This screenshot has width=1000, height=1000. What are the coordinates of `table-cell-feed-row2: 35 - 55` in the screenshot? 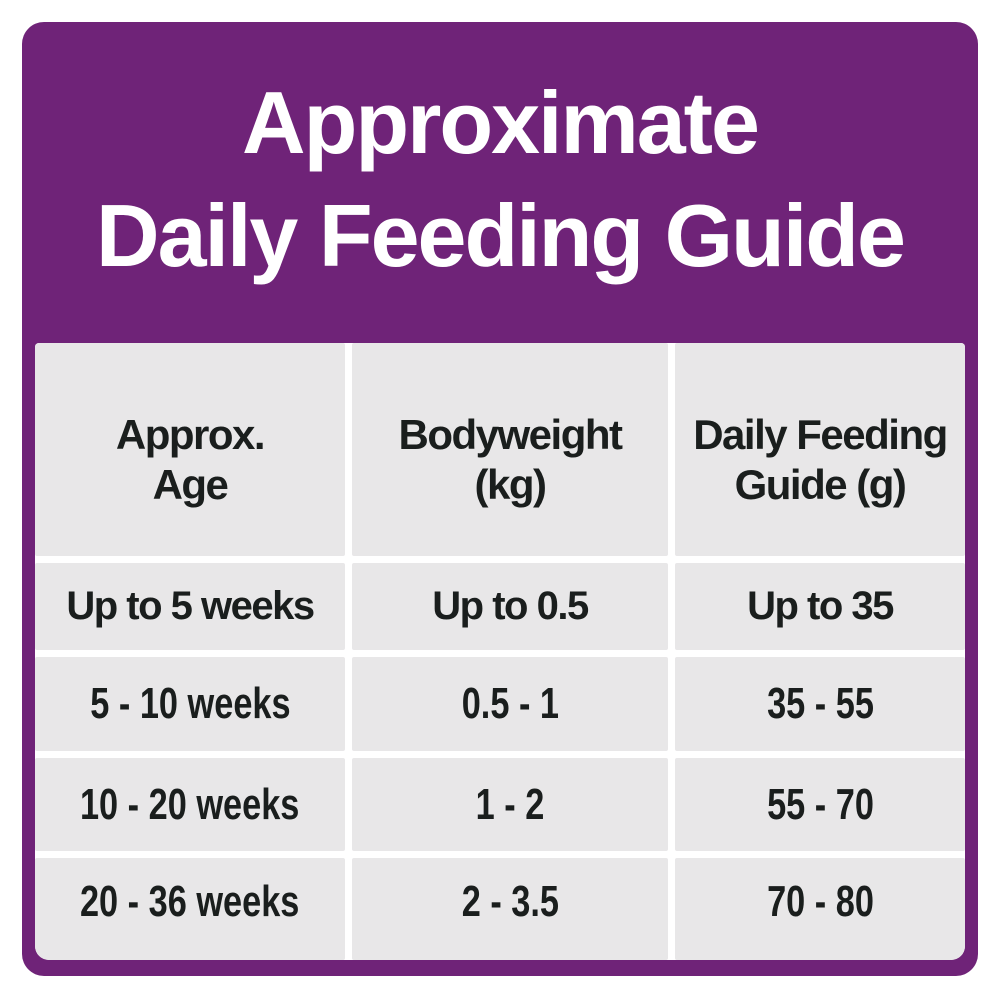 It's located at (820, 704).